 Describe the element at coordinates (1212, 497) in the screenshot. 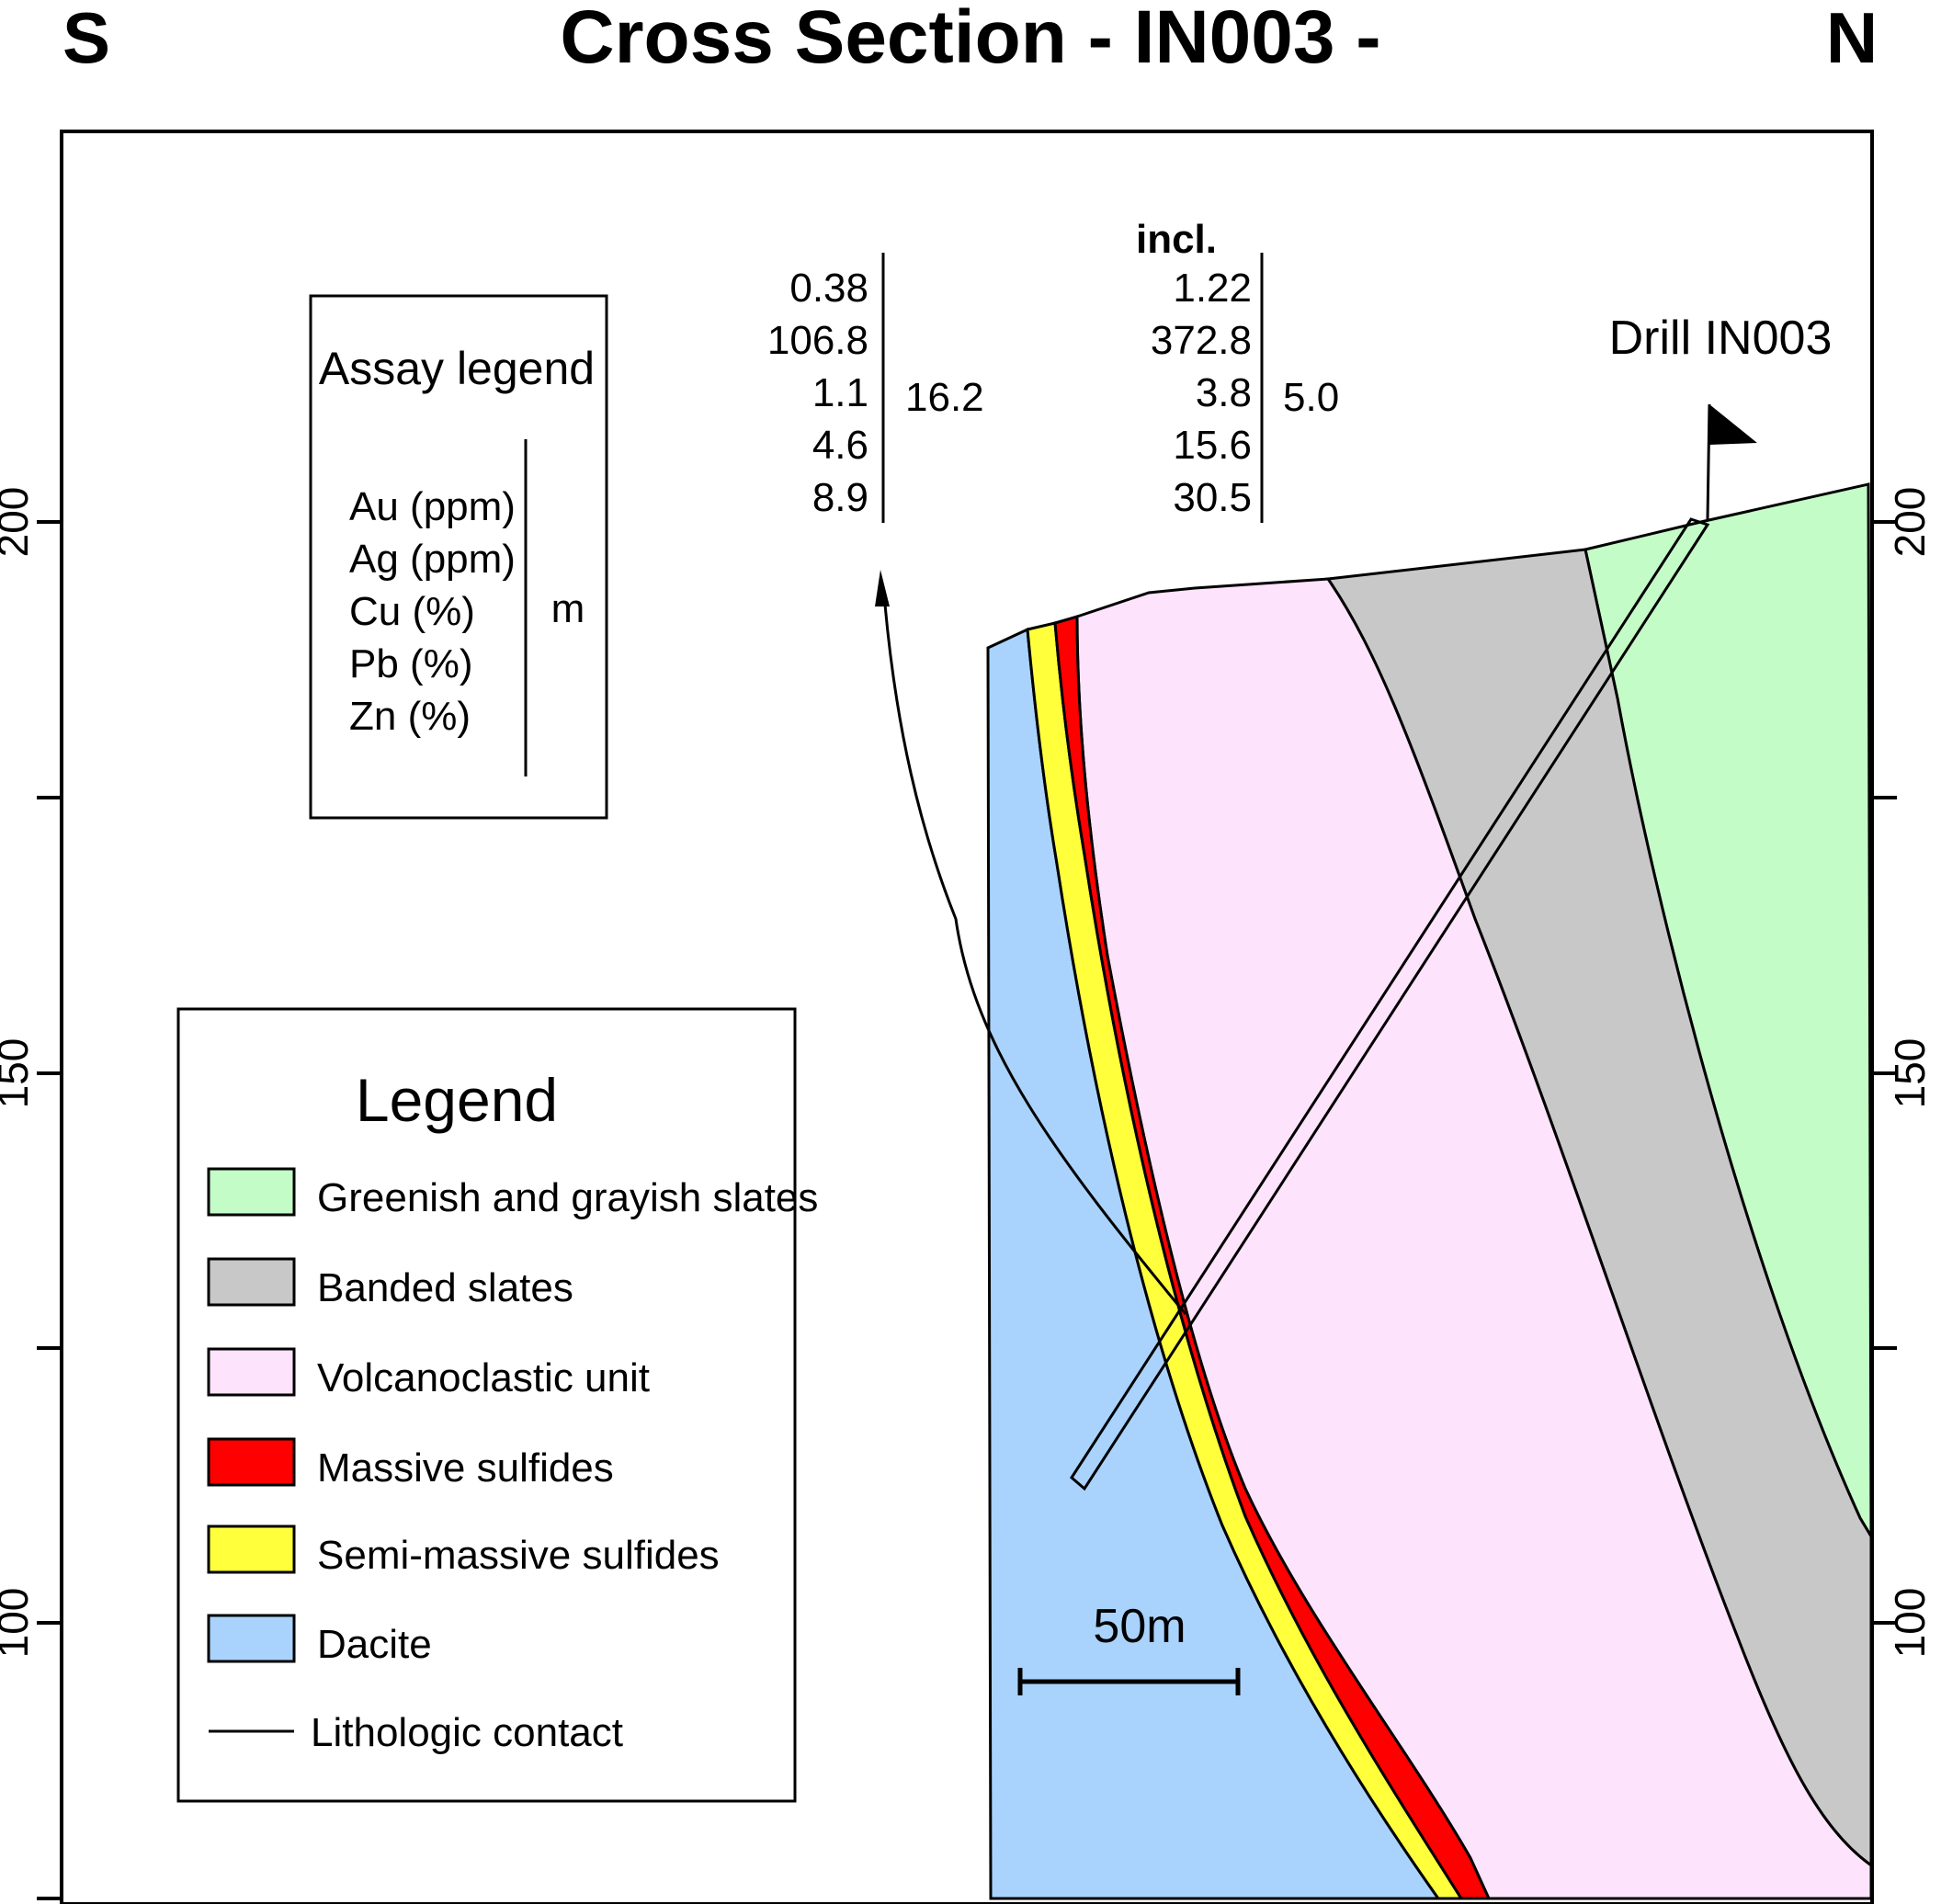

I see `assay-value: 30.5` at that location.